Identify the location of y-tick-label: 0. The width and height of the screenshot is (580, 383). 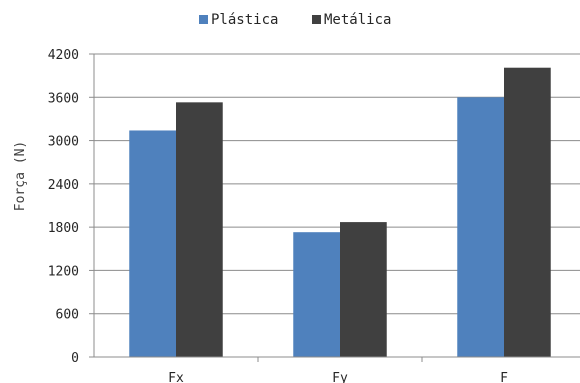
(75, 358).